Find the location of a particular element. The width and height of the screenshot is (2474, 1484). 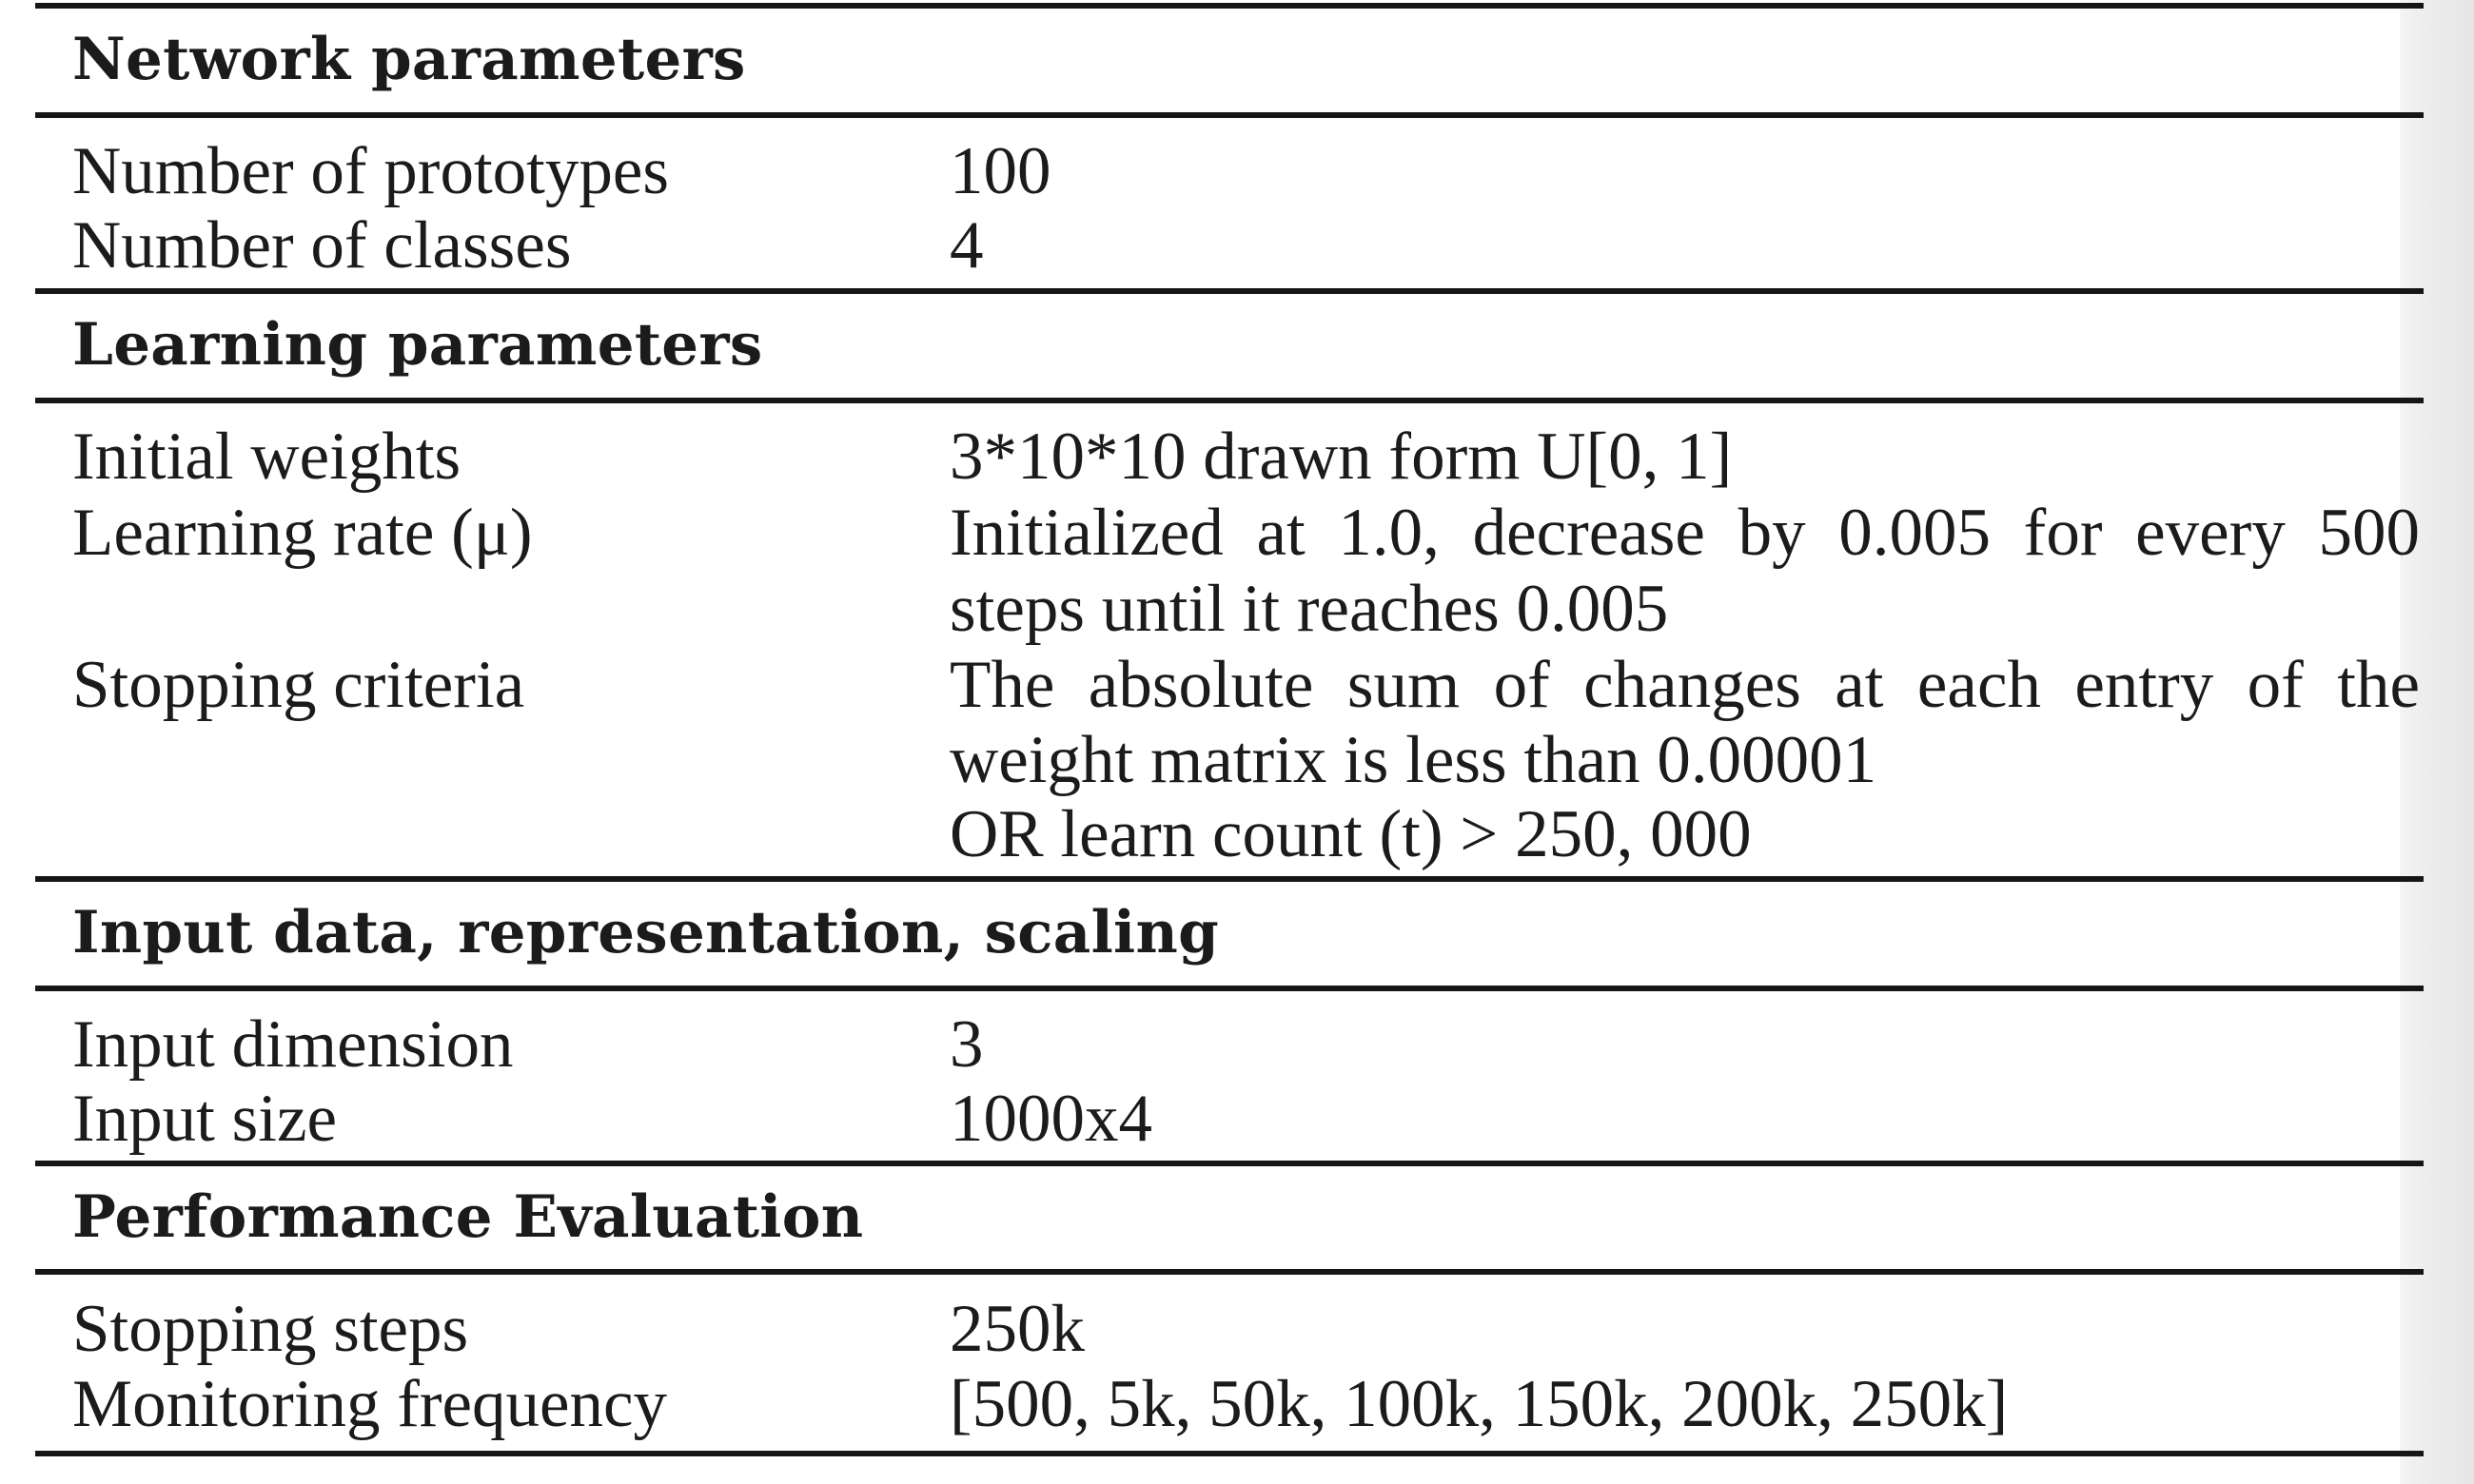

section-heading-network: Network parameters is located at coordinates (409, 59).